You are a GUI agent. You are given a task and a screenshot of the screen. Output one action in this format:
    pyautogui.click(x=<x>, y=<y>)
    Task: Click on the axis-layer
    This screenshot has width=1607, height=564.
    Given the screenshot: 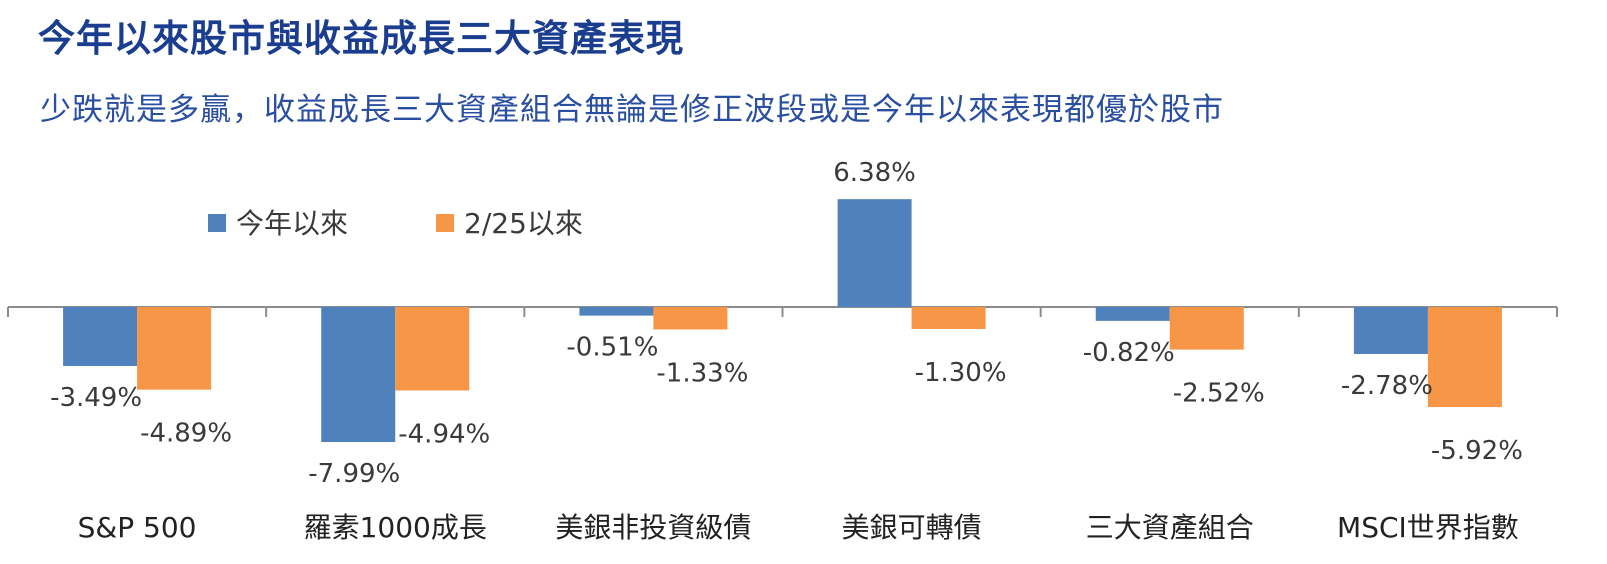 What is the action you would take?
    pyautogui.click(x=782, y=311)
    